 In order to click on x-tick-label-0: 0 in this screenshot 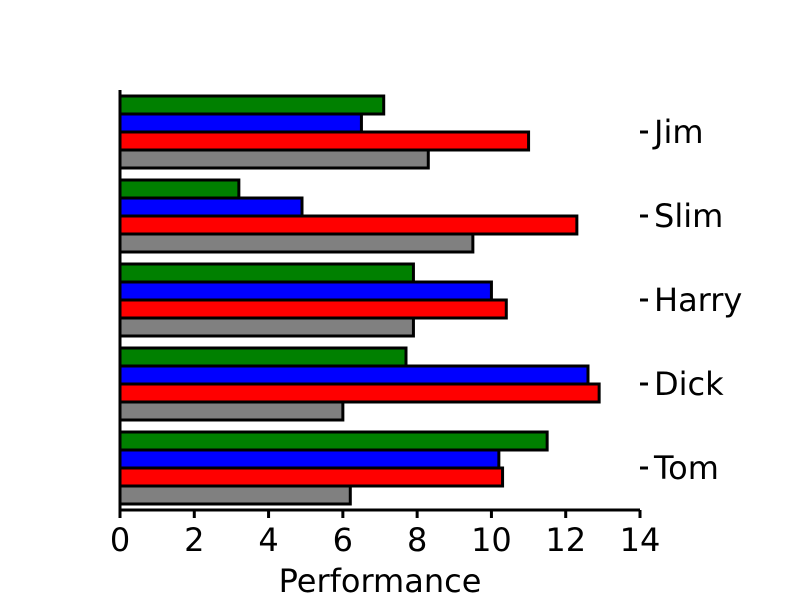, I will do `click(120, 540)`.